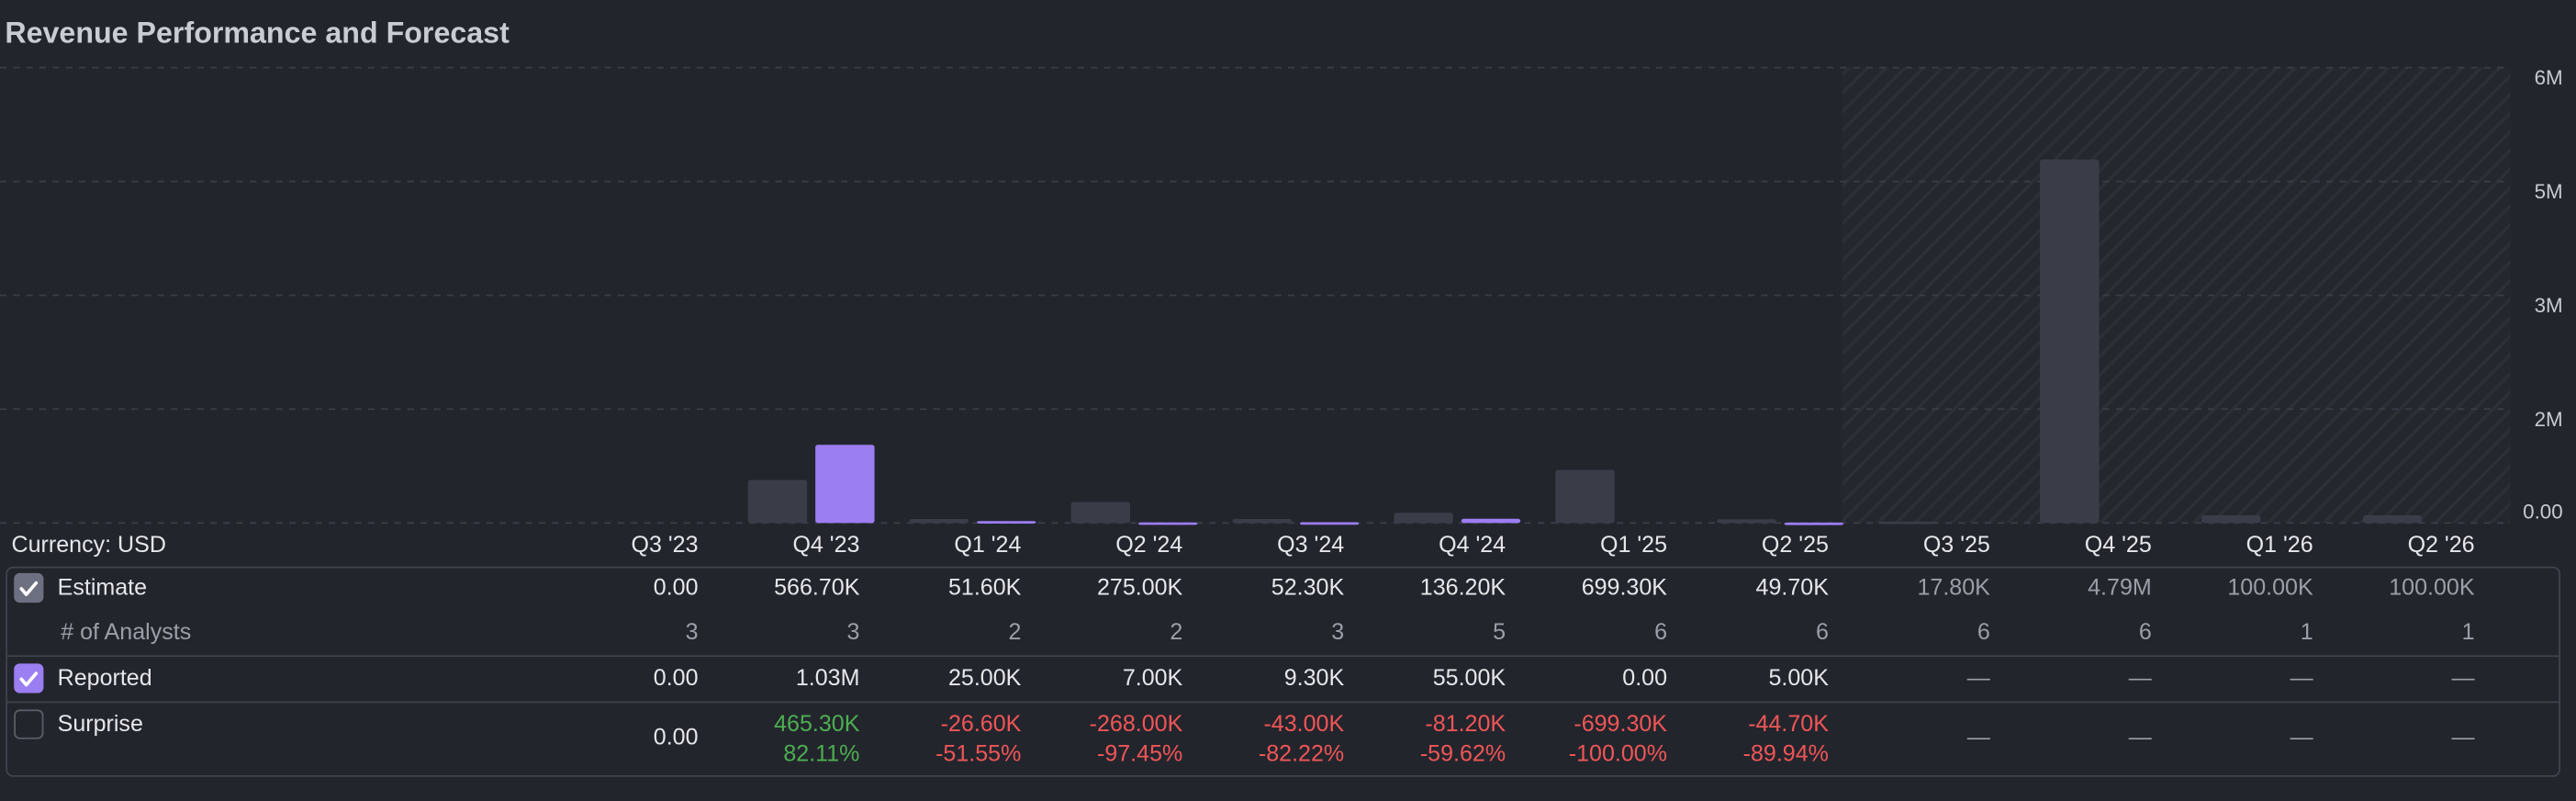 The height and width of the screenshot is (801, 2576). I want to click on surprise-percent: -89.94%, so click(1786, 753).